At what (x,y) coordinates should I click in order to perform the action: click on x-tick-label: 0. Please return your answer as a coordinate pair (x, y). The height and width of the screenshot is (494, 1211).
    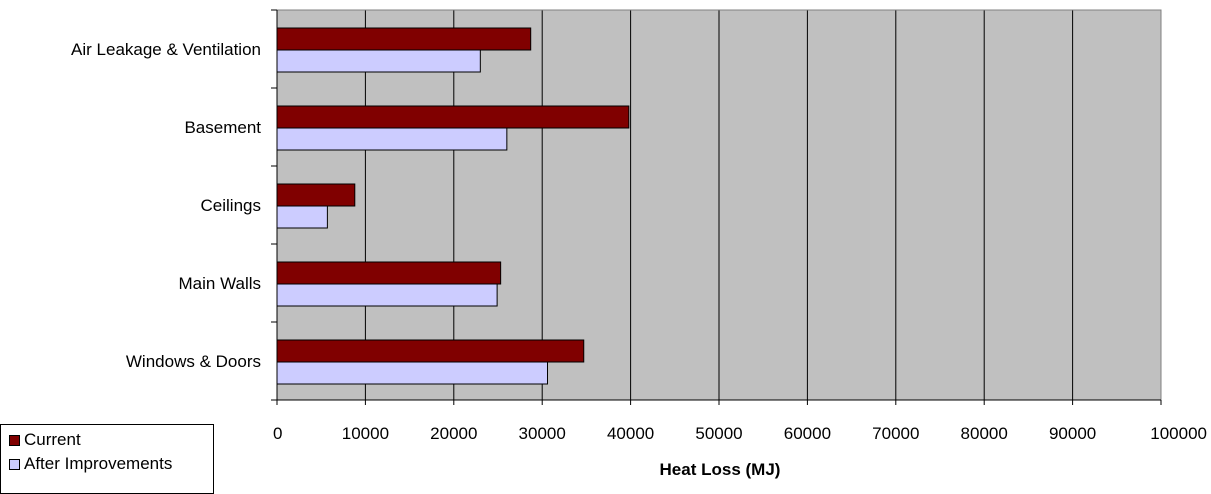
    Looking at the image, I should click on (277, 433).